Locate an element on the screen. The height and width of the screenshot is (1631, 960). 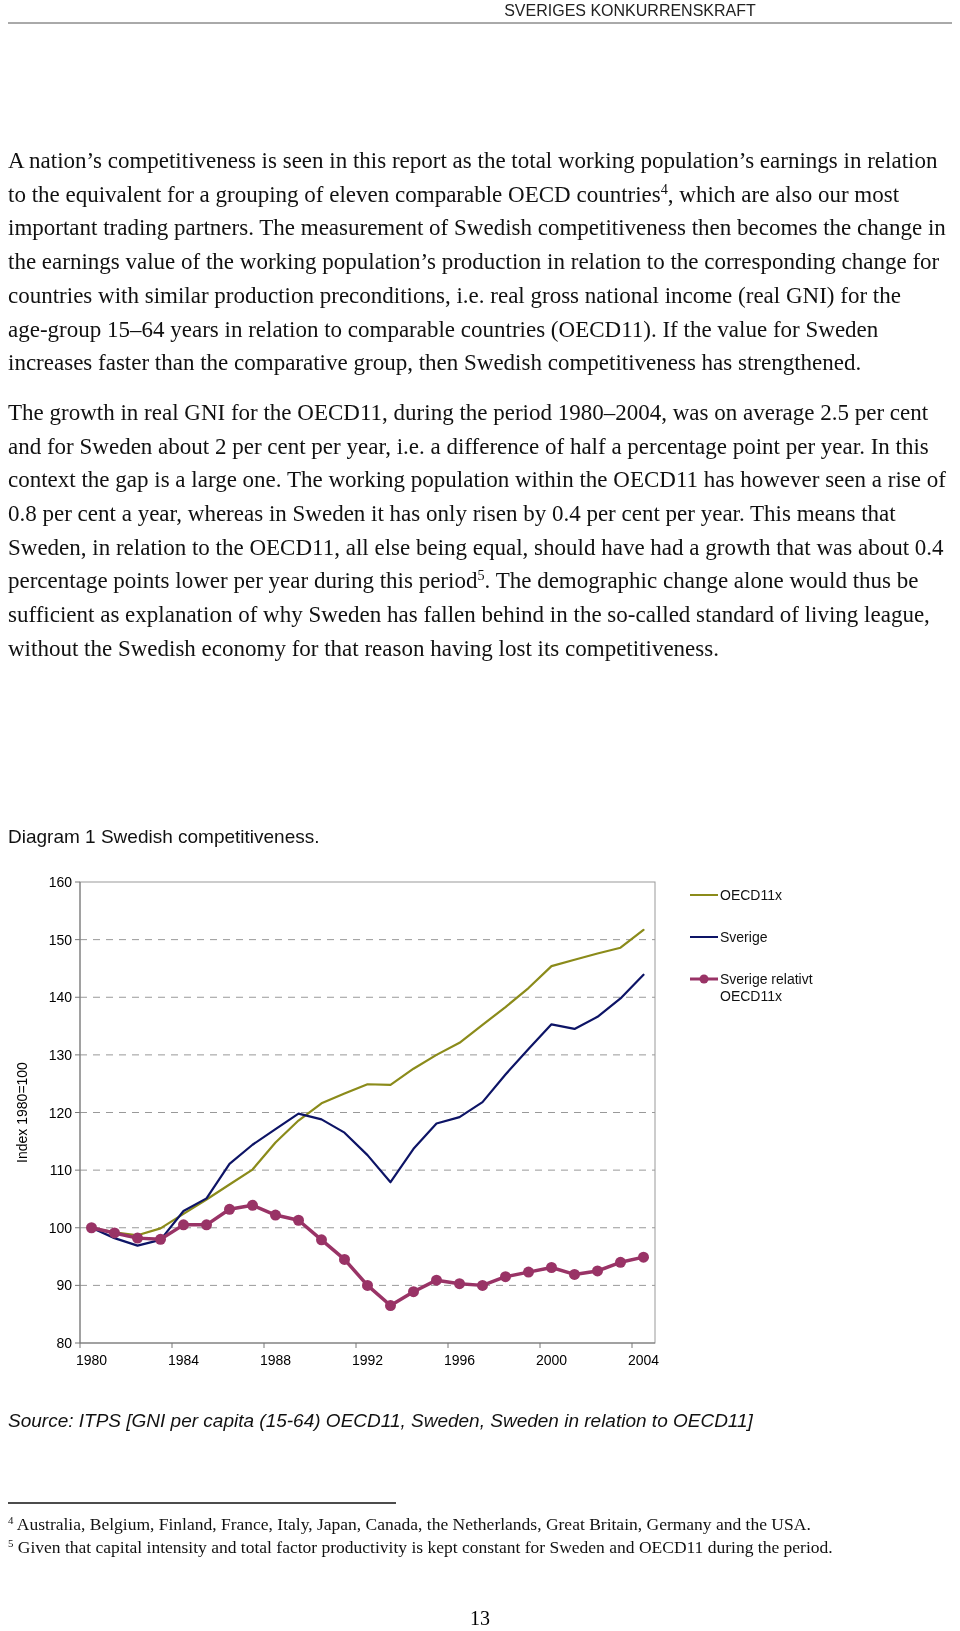
y-tick-label: 110 is located at coordinates (61, 1170).